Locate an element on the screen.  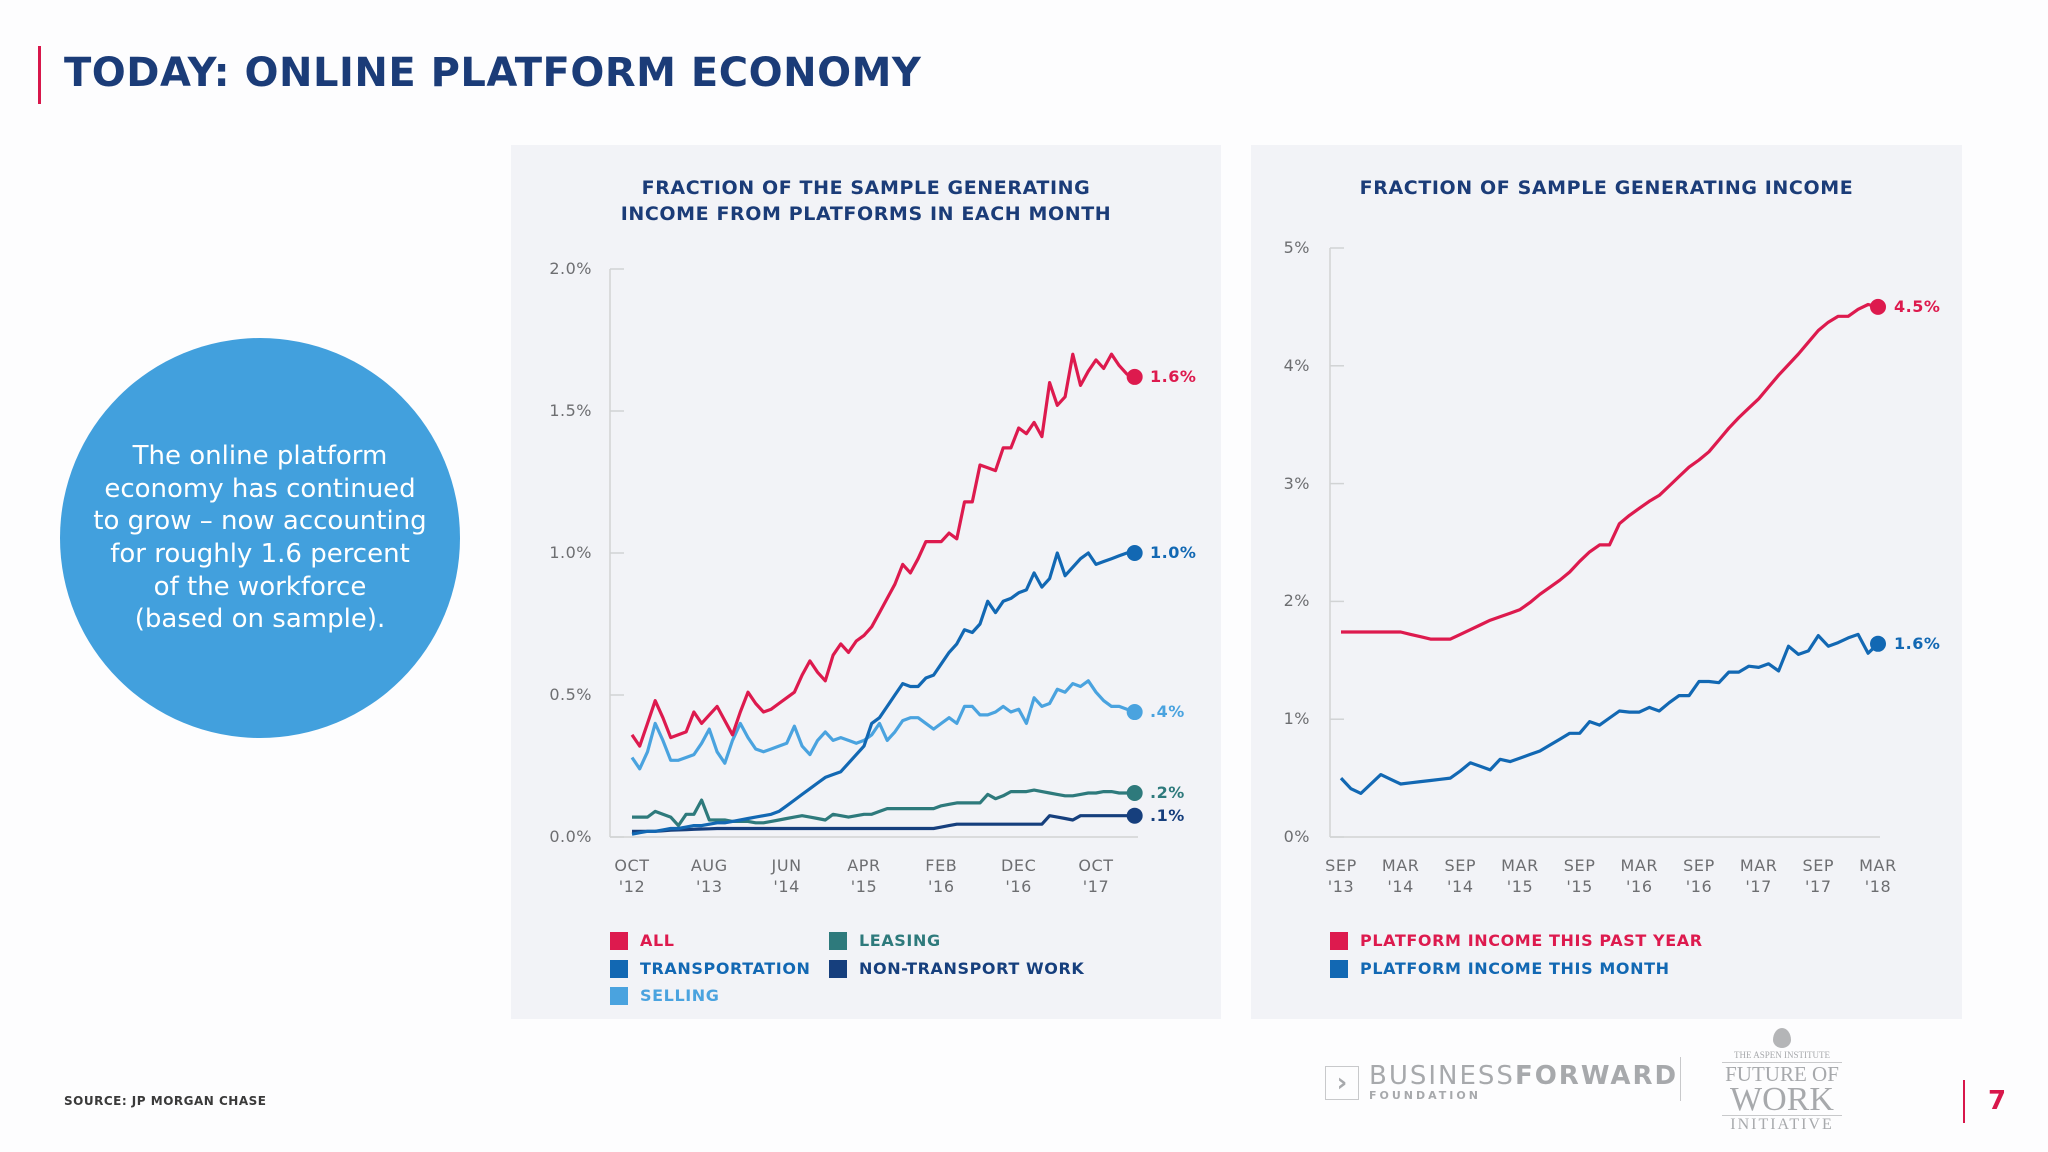
x-tick-label: SEP '13 is located at coordinates (1341, 876).